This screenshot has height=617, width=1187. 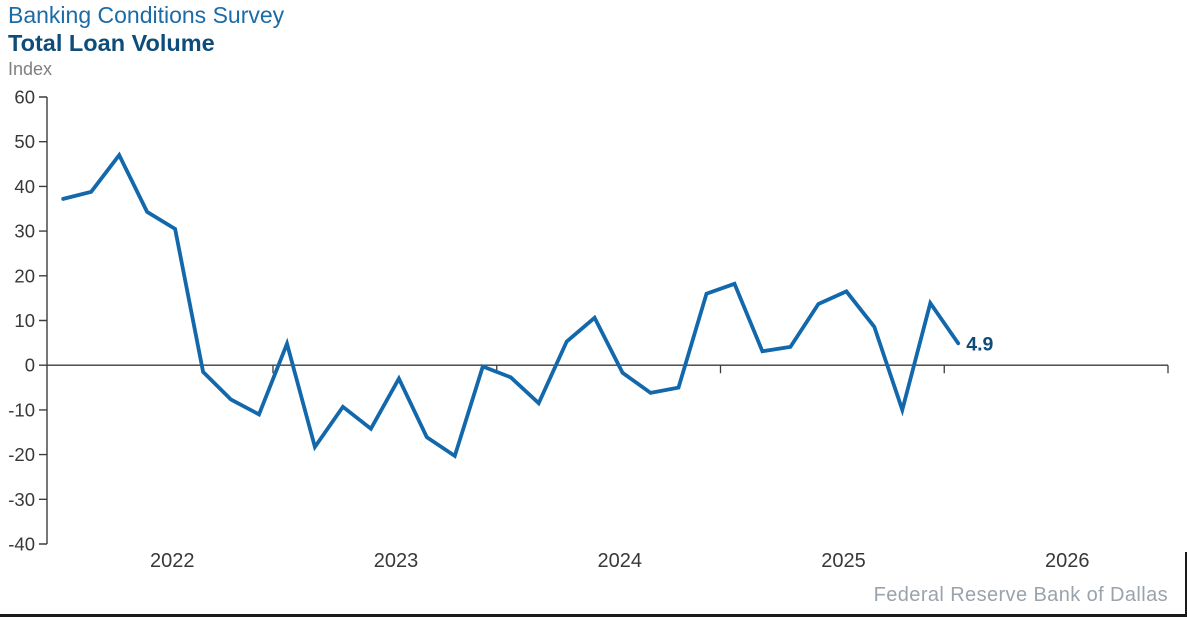 I want to click on survey-title: Banking Conditions Survey, so click(x=146, y=15).